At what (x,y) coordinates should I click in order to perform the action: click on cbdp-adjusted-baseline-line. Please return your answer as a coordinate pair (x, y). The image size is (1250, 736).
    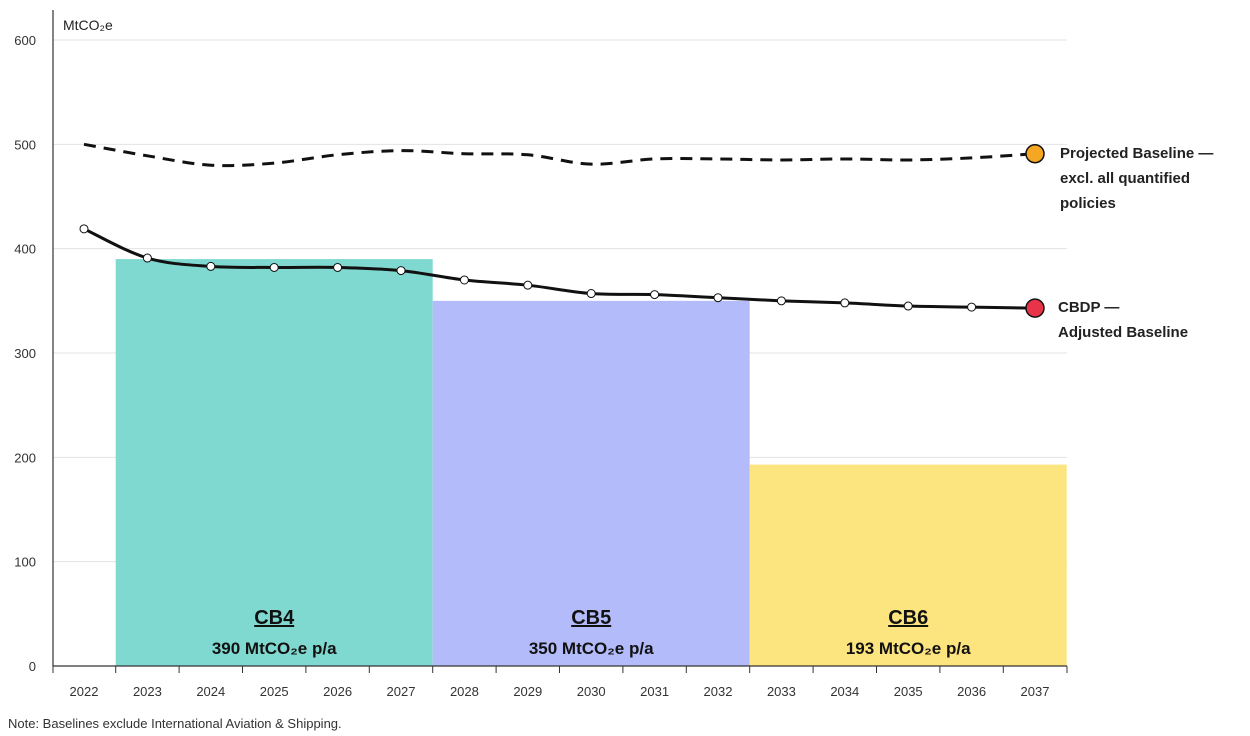
    Looking at the image, I should click on (559, 268).